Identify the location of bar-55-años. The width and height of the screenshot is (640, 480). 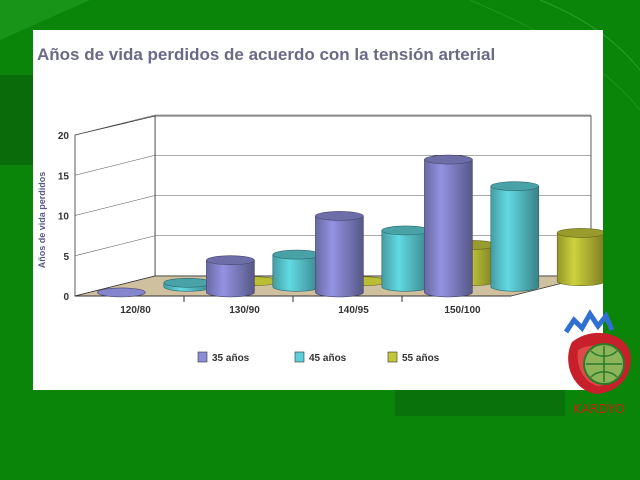
(579, 257).